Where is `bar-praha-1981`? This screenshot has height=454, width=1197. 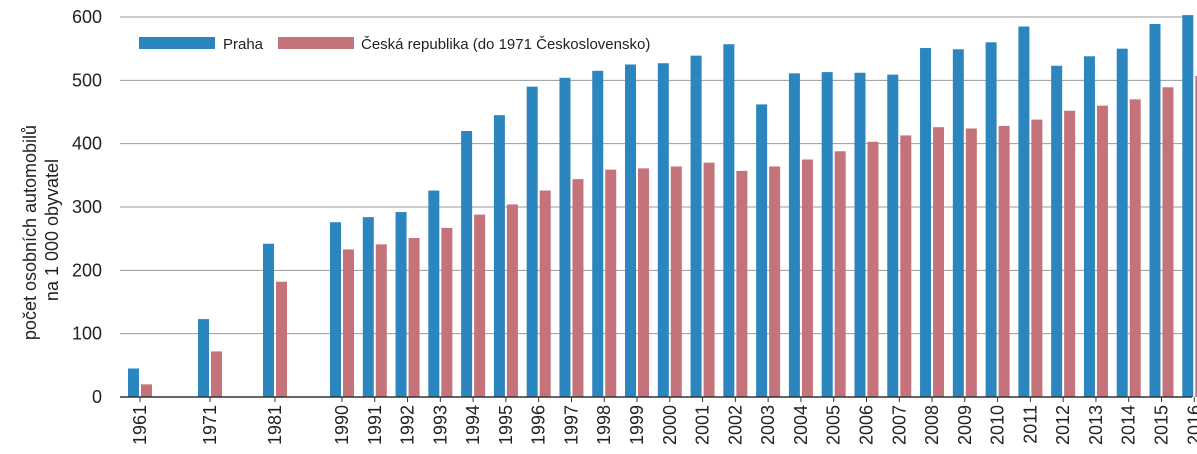 bar-praha-1981 is located at coordinates (268, 320).